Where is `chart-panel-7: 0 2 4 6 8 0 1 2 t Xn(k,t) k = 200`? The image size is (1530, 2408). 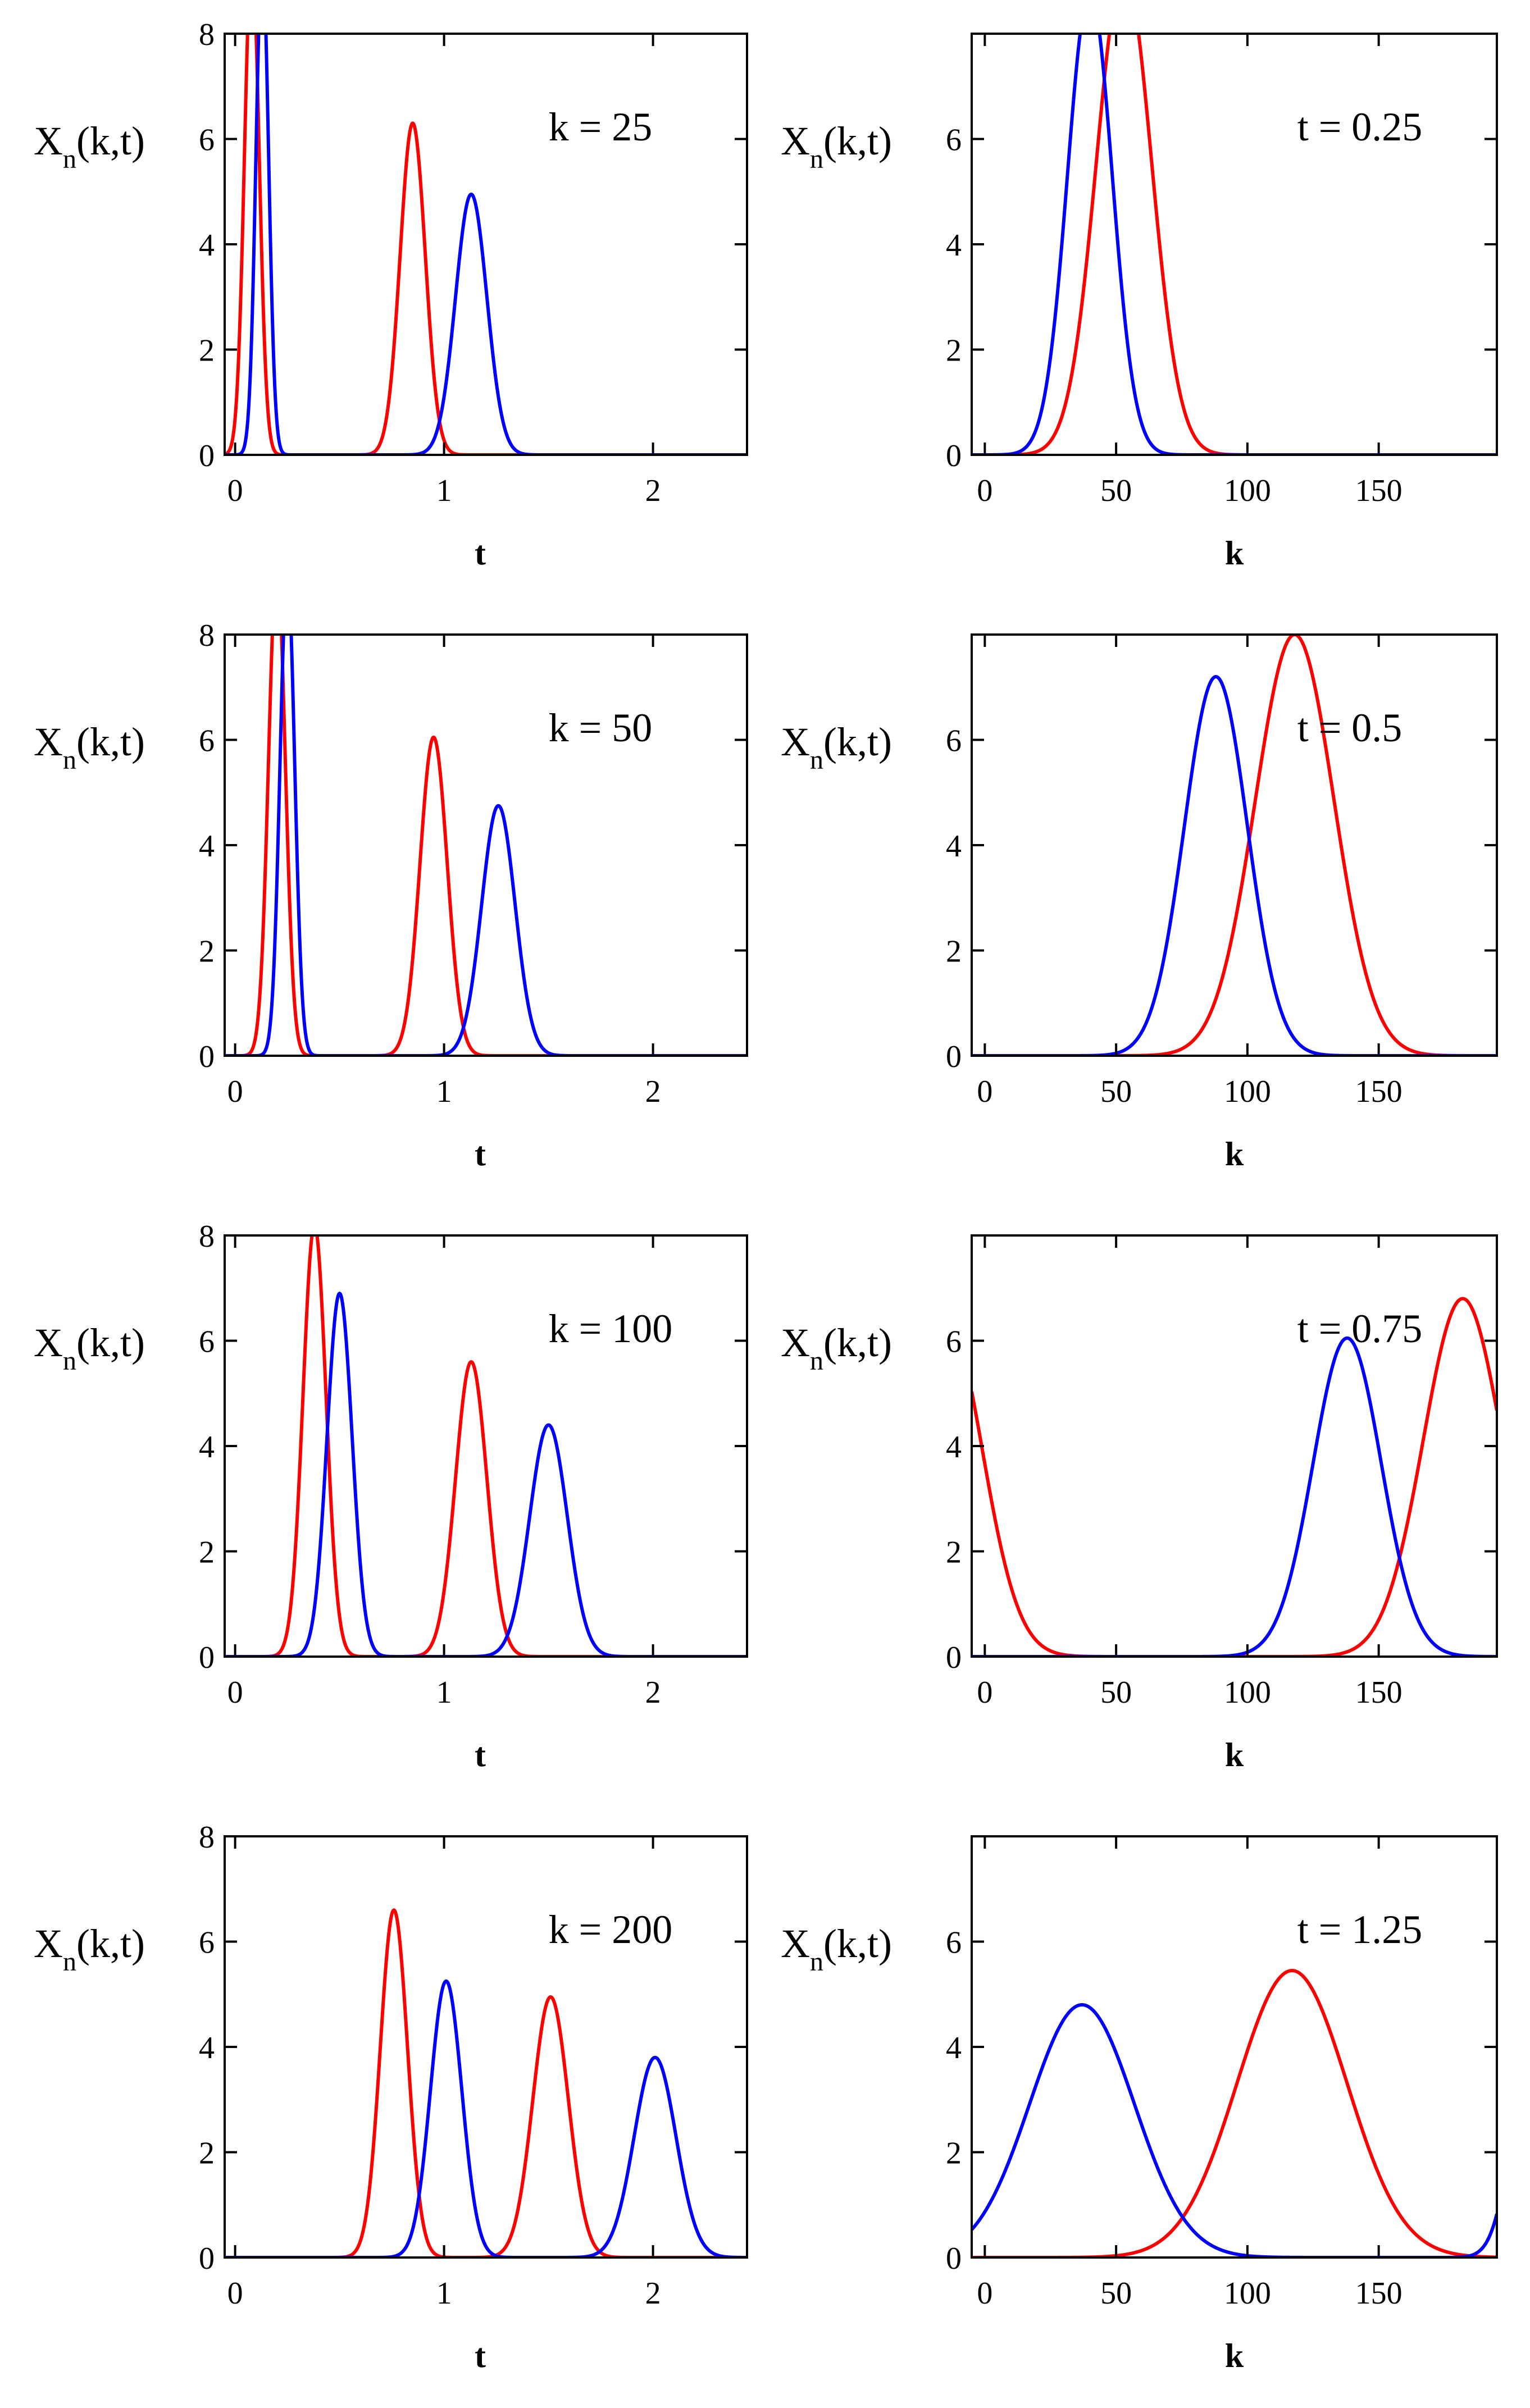 chart-panel-7: 0 2 4 6 8 0 1 2 t Xn(k,t) k = 200 is located at coordinates (391, 2097).